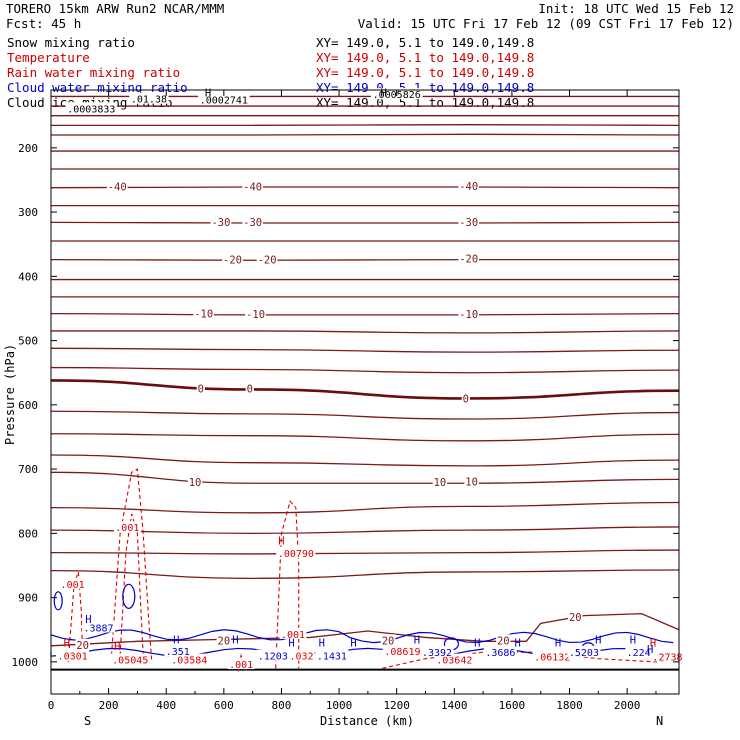 Image resolution: width=740 pixels, height=740 pixels. I want to click on rain-label: .2738, so click(667, 657).